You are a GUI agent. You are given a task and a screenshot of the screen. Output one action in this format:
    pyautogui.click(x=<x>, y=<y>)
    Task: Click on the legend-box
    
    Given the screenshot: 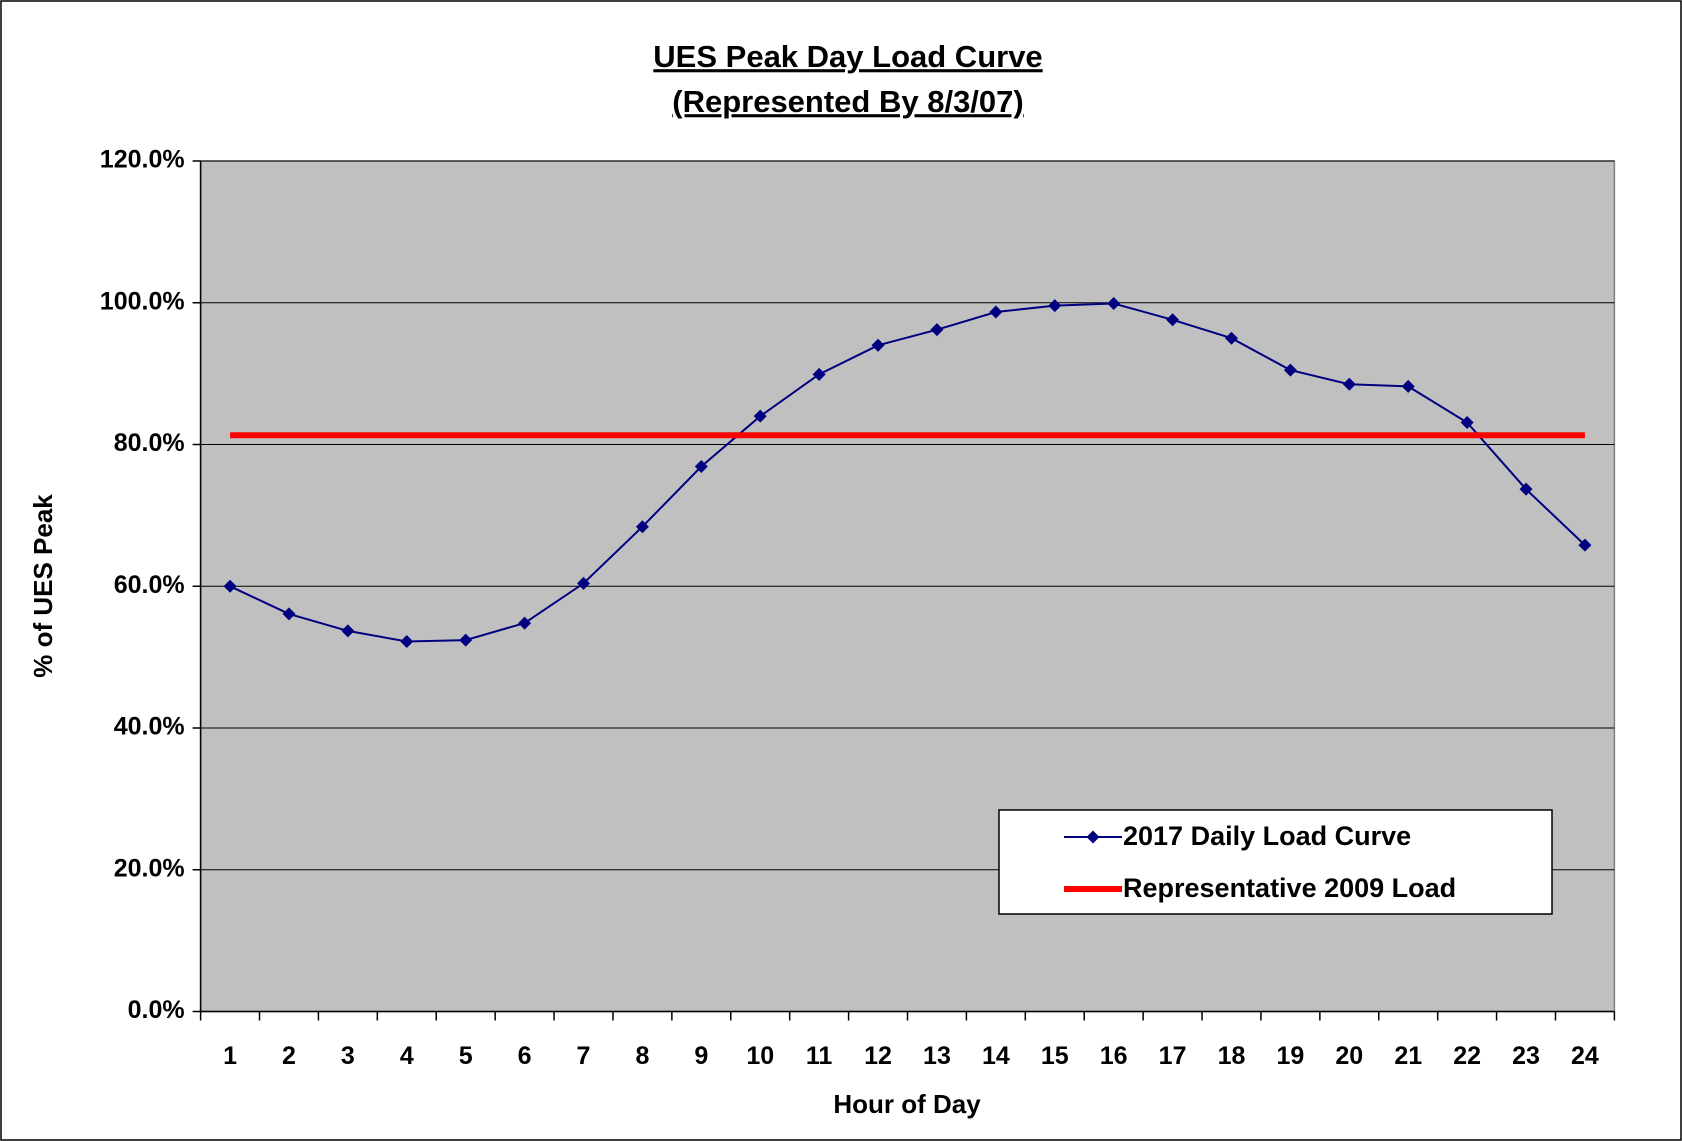 What is the action you would take?
    pyautogui.click(x=1275, y=862)
    